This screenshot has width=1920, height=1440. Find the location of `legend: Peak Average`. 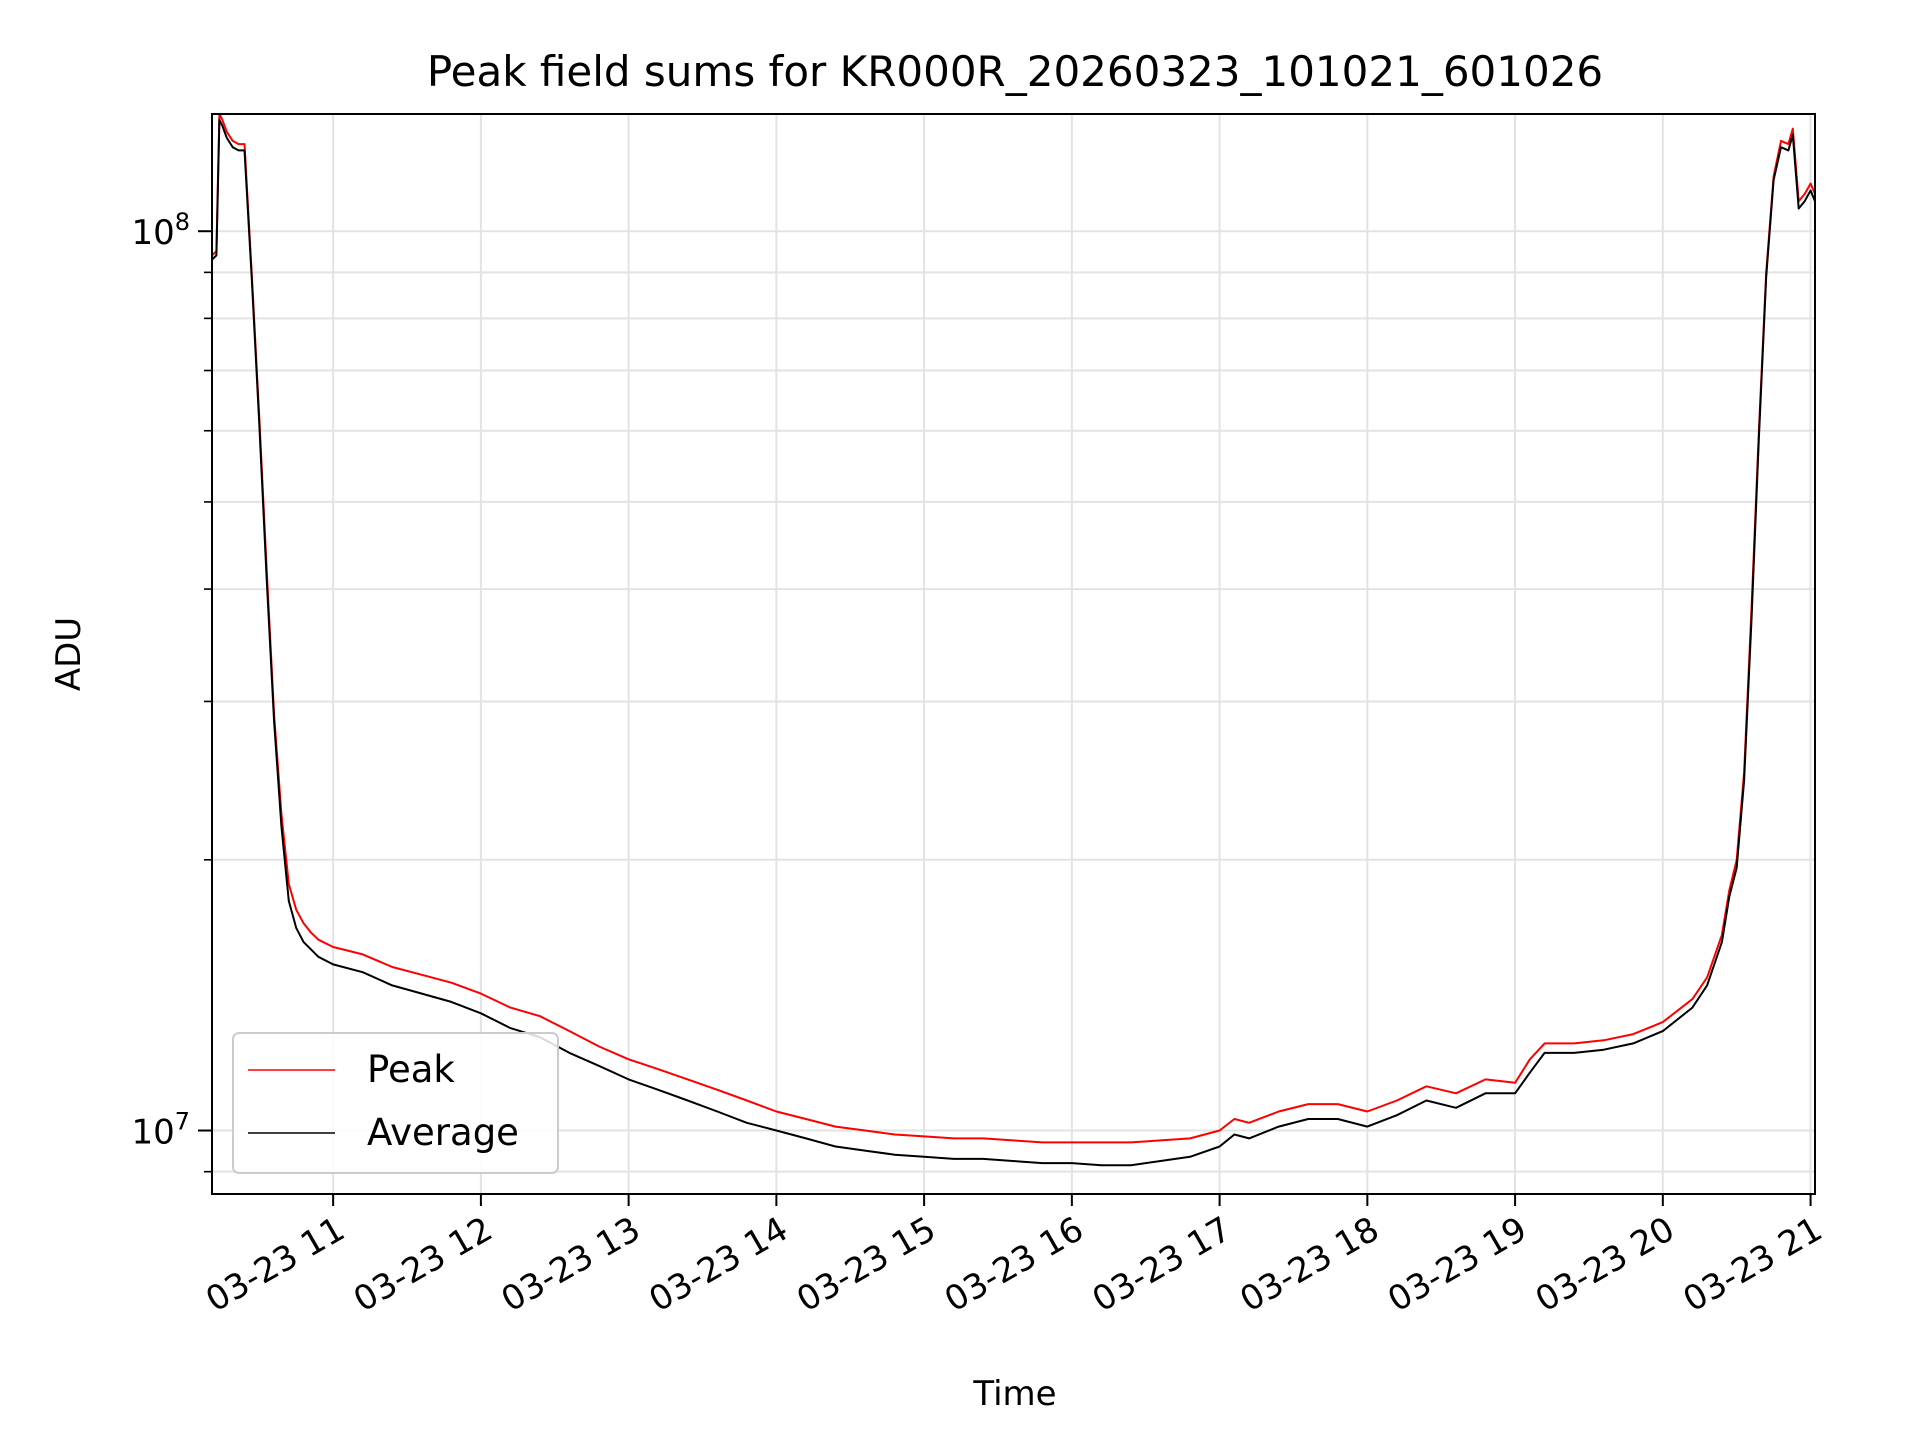

legend: Peak Average is located at coordinates (395, 1103).